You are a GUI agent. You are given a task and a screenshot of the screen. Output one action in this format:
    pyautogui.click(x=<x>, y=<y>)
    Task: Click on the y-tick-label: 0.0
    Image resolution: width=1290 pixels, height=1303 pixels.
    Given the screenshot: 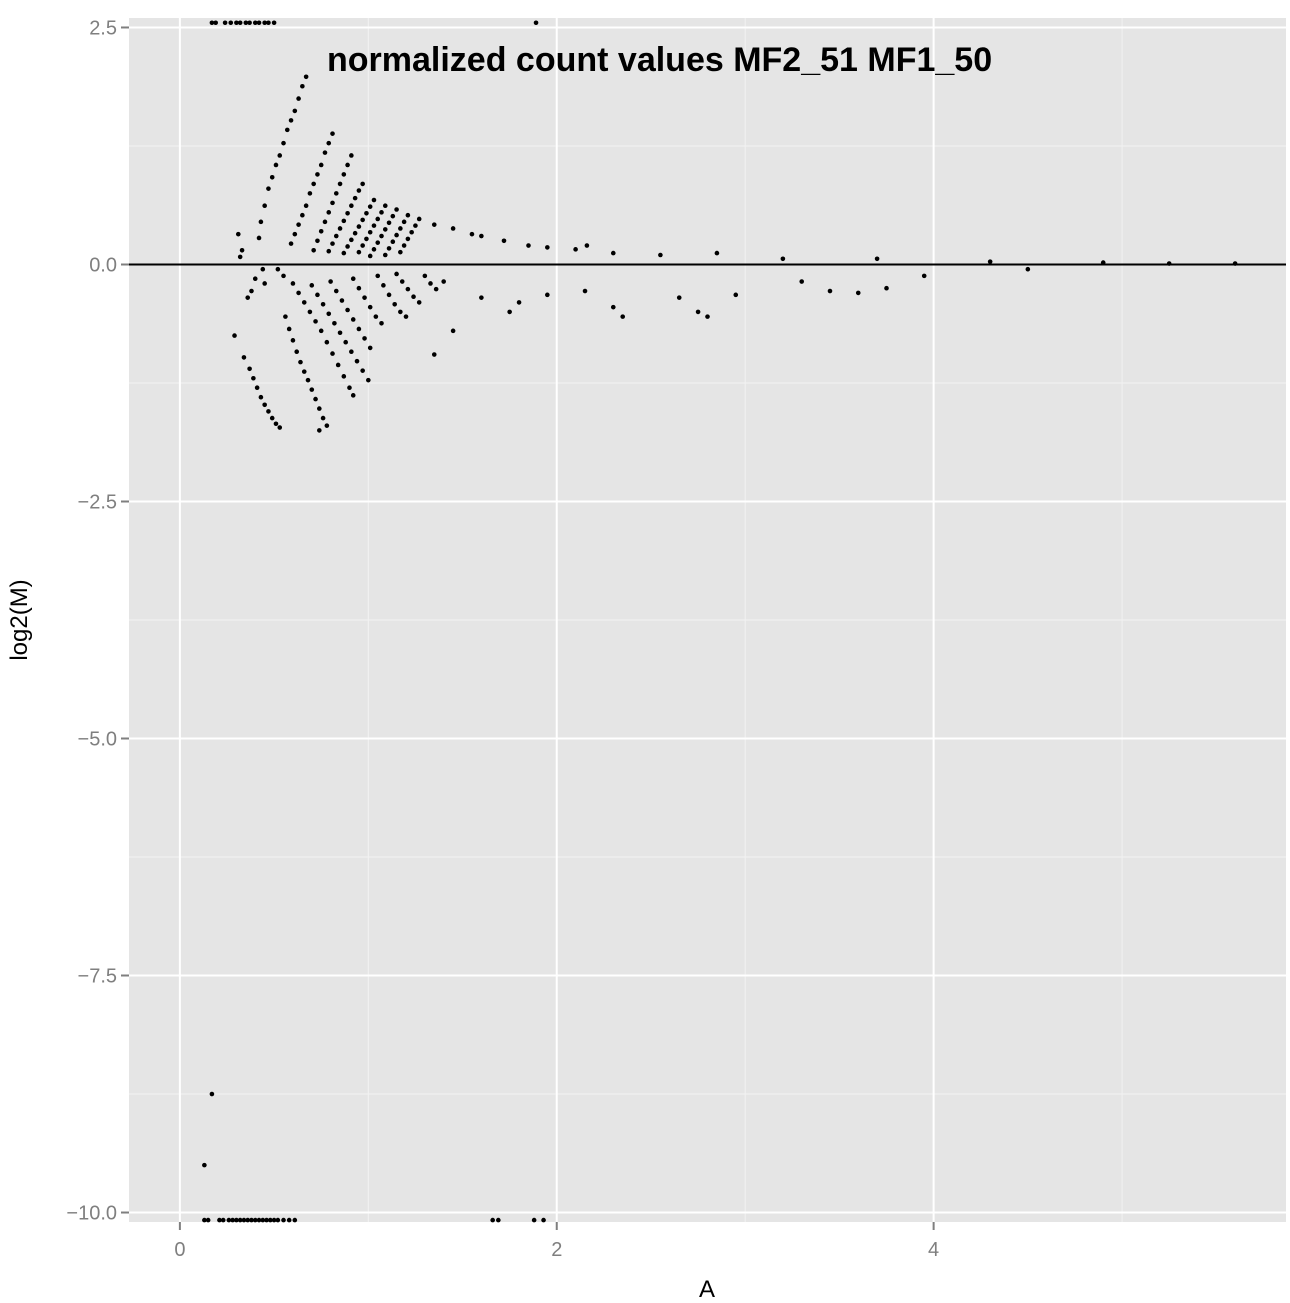 What is the action you would take?
    pyautogui.click(x=103, y=265)
    